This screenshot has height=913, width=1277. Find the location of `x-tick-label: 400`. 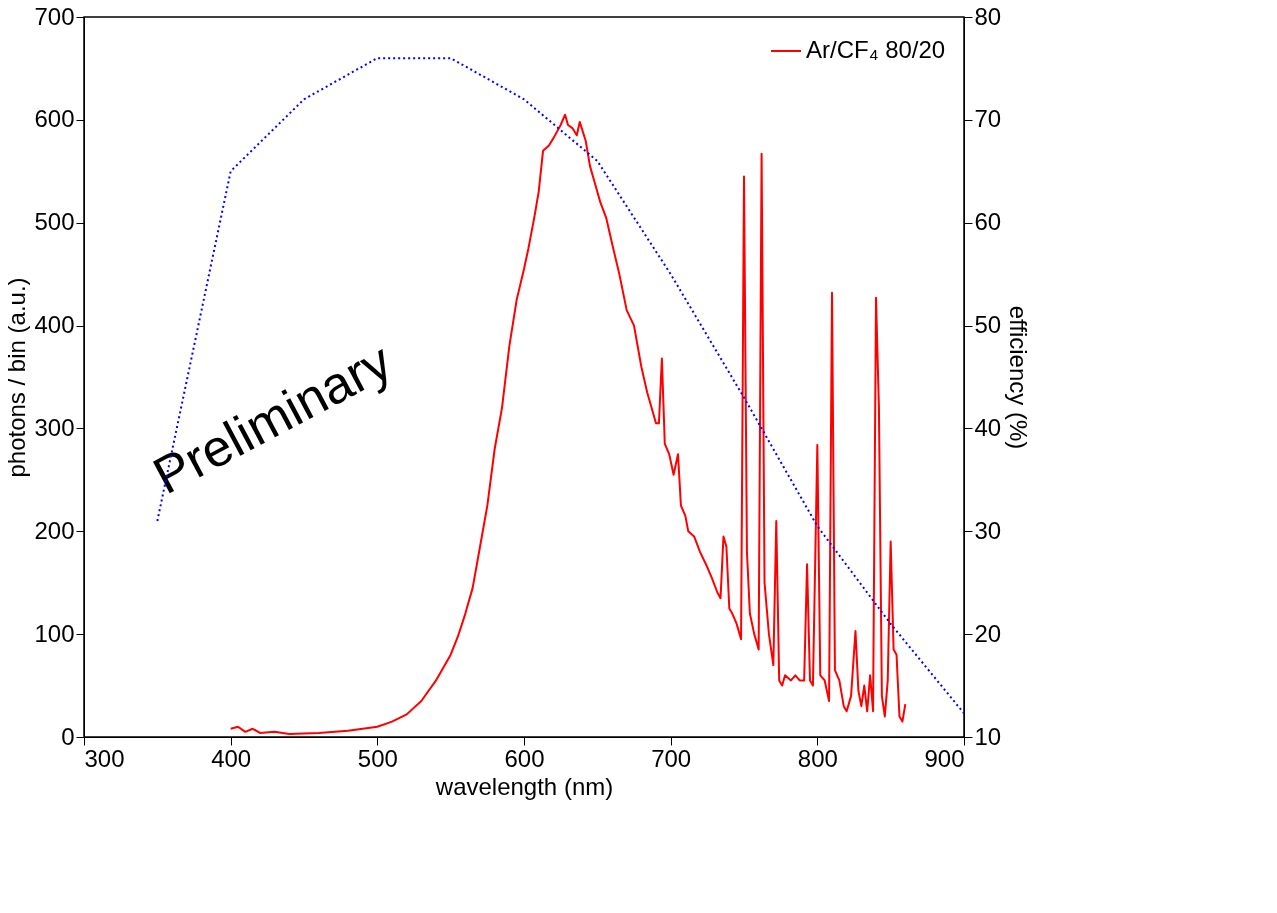

x-tick-label: 400 is located at coordinates (231, 758).